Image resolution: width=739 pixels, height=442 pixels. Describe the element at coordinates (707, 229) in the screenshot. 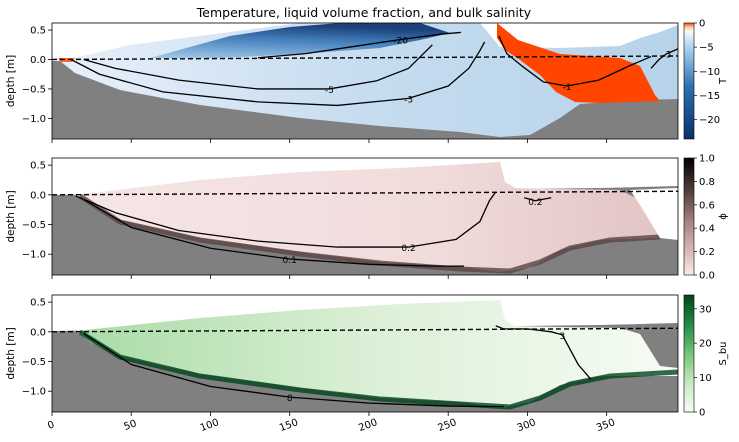

I see `colorbar-tick-label: 0.4` at that location.